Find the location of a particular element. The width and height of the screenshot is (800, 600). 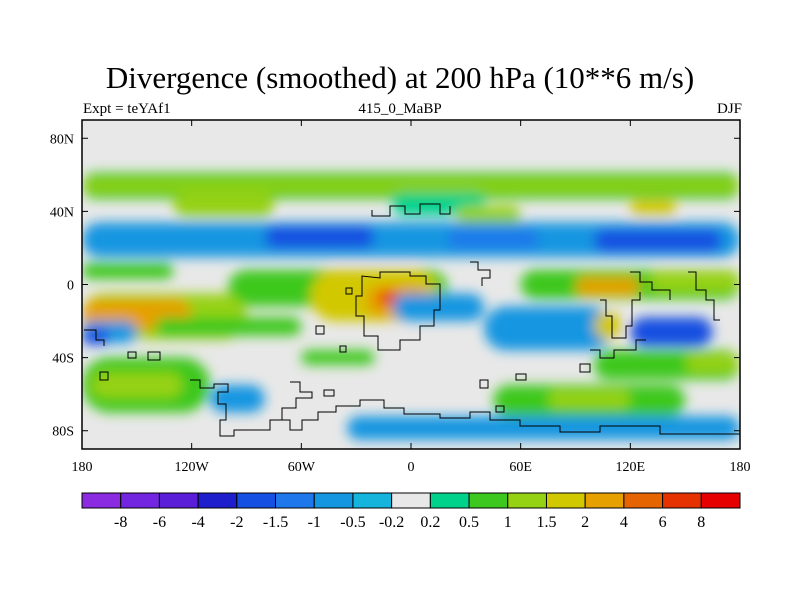

y-tick-label-1: 40N is located at coordinates (62, 212).